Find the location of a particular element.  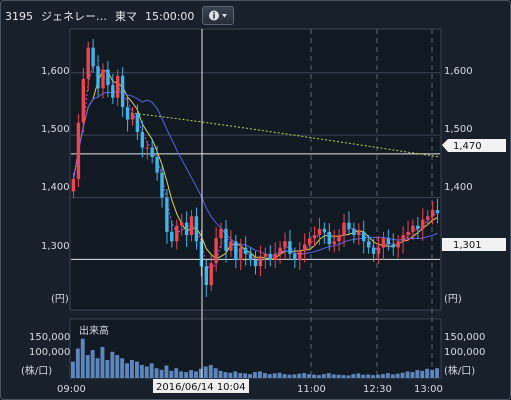

cursor-time-badge is located at coordinates (201, 386).